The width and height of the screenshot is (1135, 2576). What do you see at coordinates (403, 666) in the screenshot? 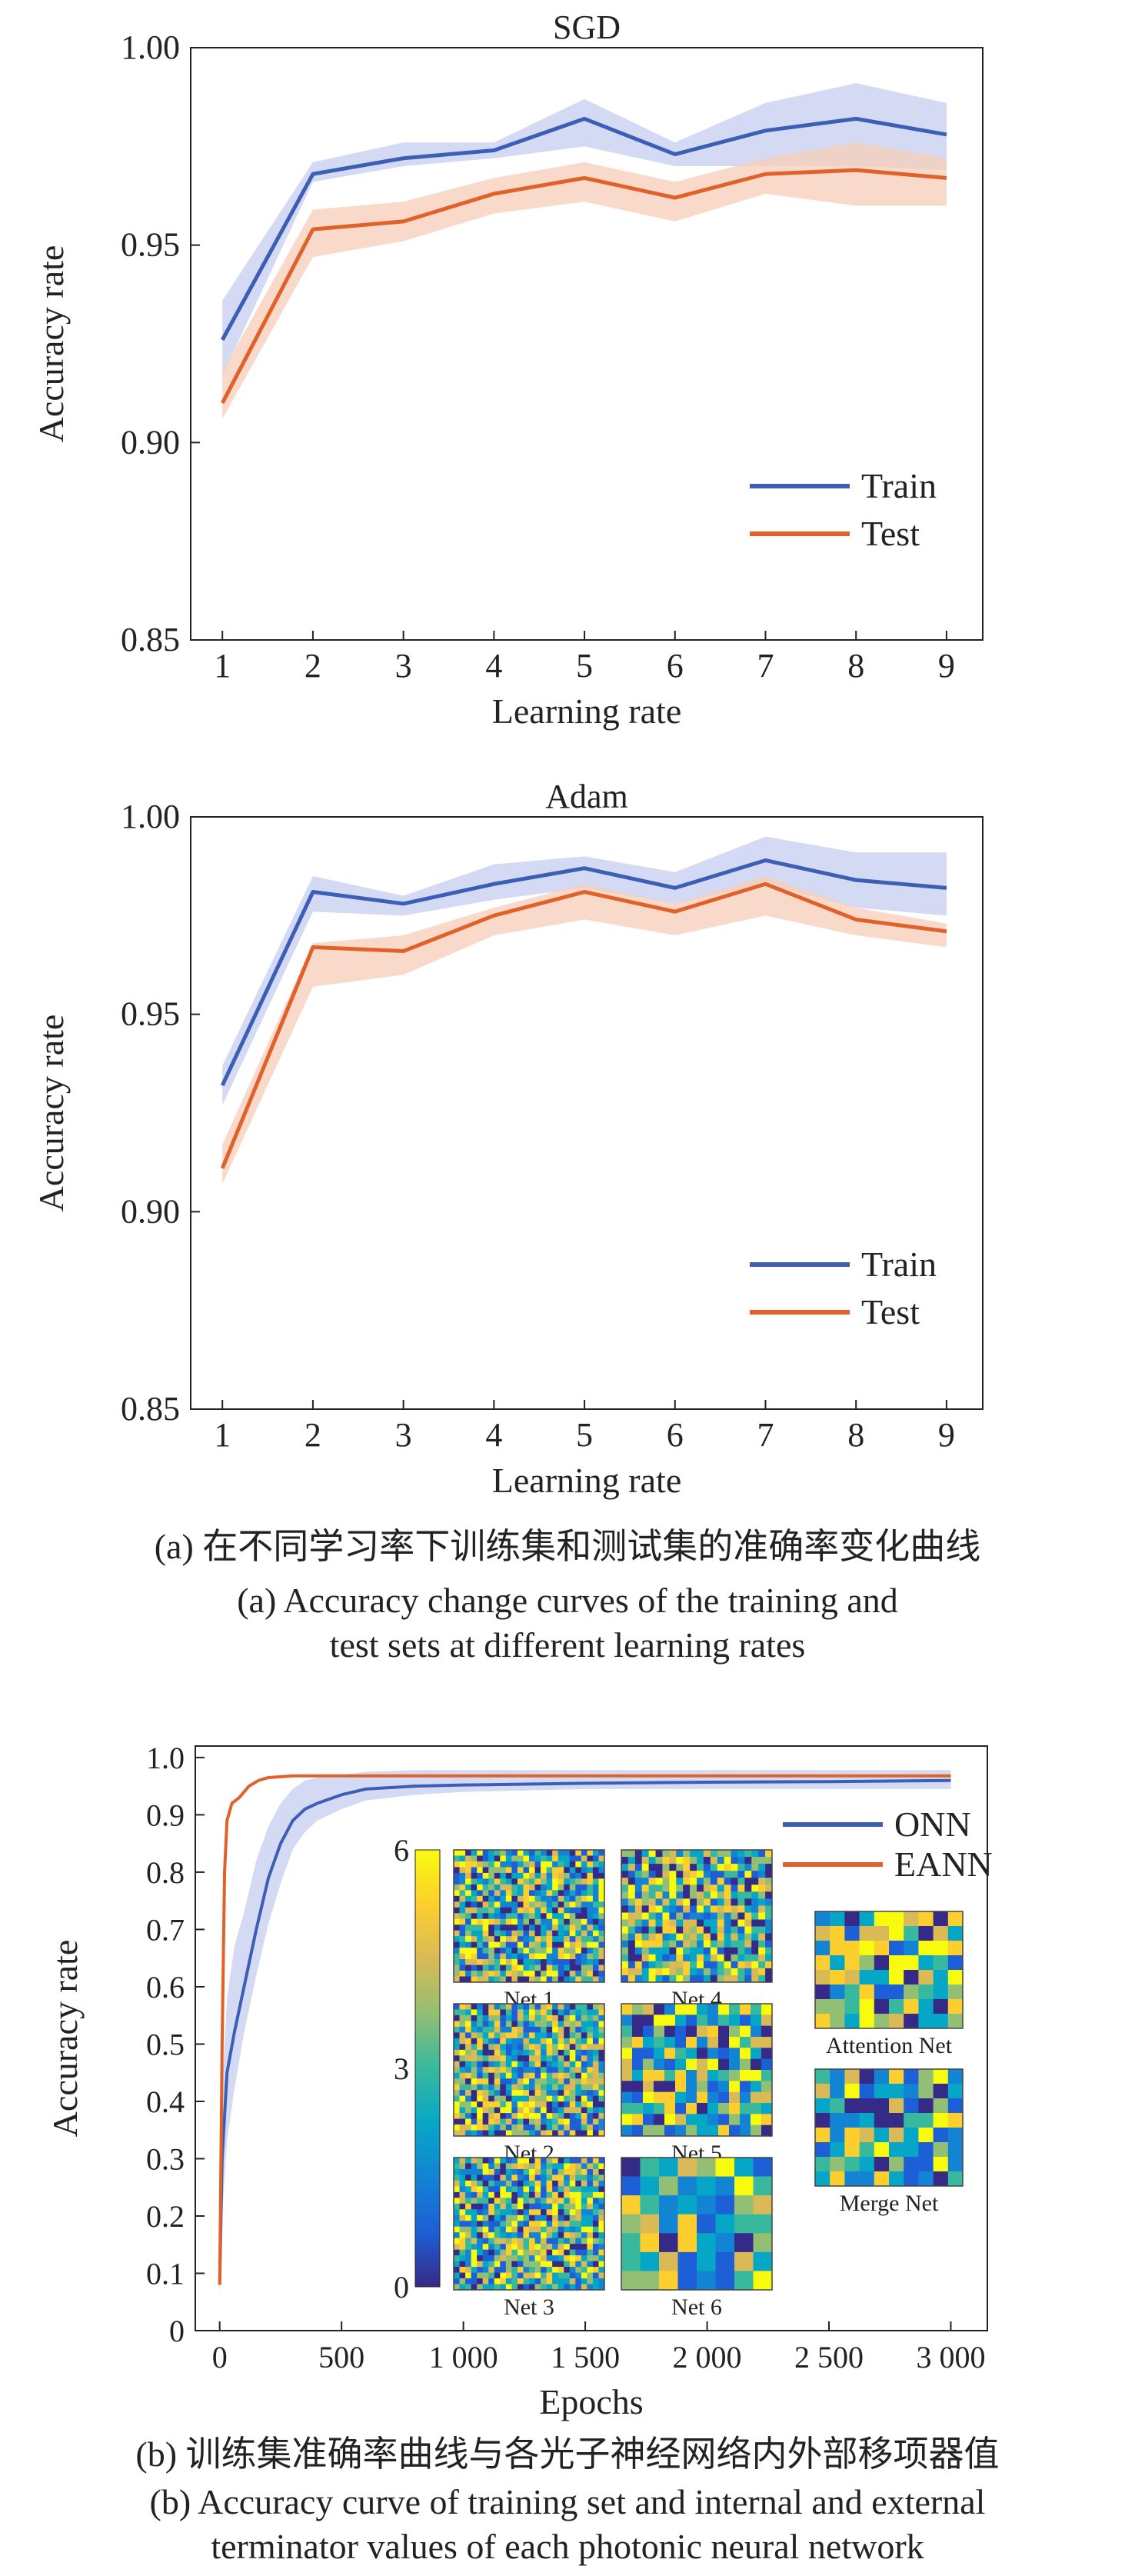
I see `sgd-x-tick-label: 3` at bounding box center [403, 666].